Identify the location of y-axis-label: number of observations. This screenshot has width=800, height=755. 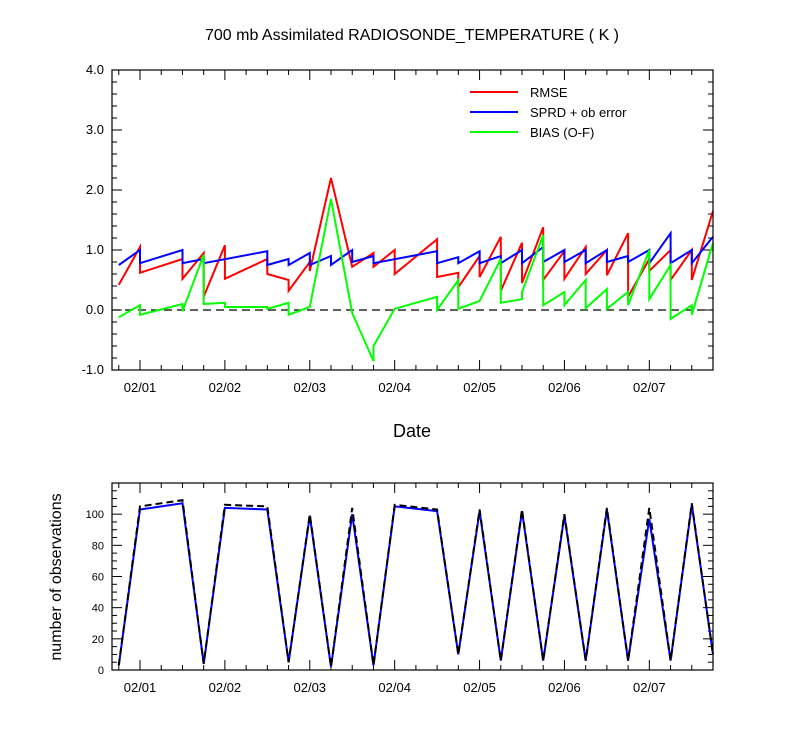
(56, 576).